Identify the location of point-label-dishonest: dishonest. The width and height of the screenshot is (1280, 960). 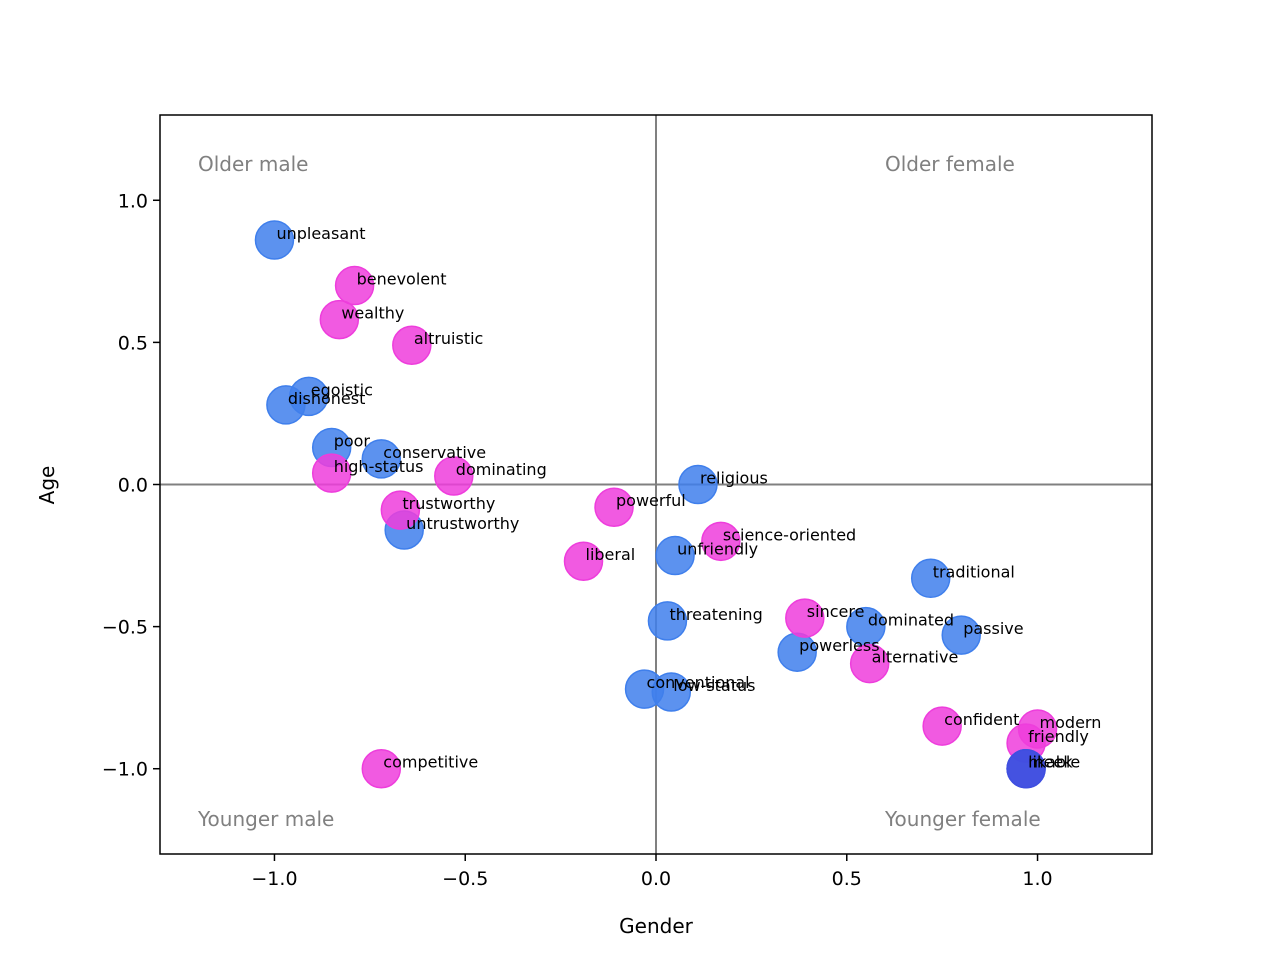
(326, 398).